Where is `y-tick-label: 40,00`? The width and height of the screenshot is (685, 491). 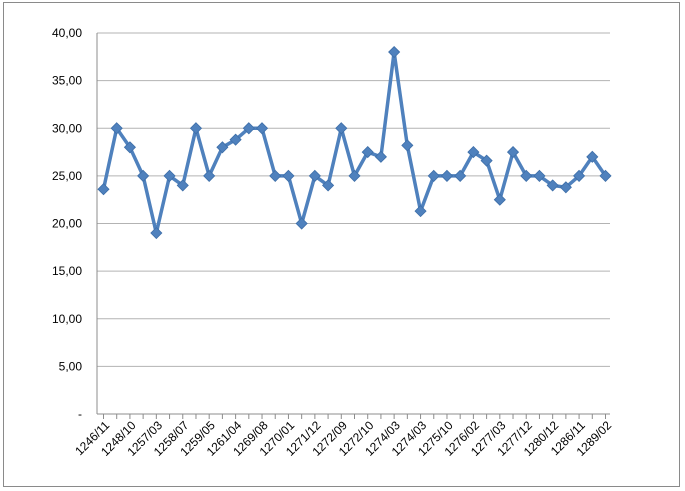
y-tick-label: 40,00 is located at coordinates (67, 33).